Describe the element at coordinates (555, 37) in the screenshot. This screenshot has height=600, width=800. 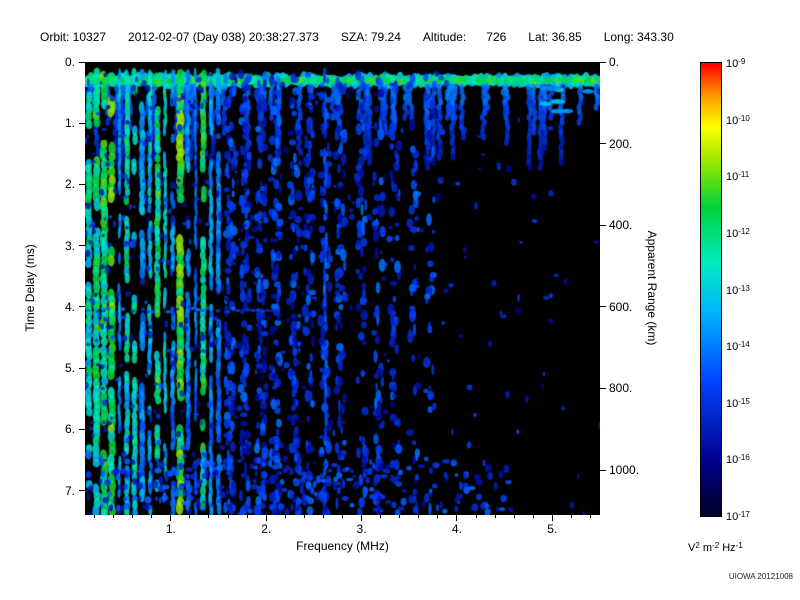
I see `header-field-4: Lat: 36.85` at that location.